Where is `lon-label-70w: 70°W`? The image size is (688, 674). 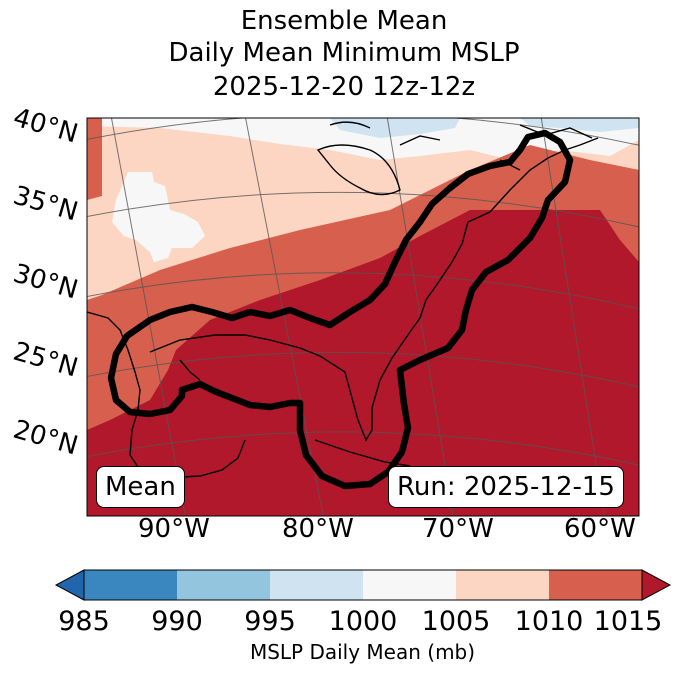 lon-label-70w: 70°W is located at coordinates (458, 529).